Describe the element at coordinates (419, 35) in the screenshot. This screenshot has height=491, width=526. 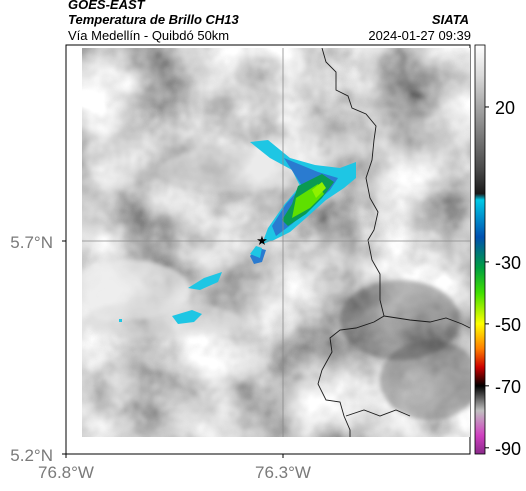
I see `datetime-label: 2024-01-27 09:39` at that location.